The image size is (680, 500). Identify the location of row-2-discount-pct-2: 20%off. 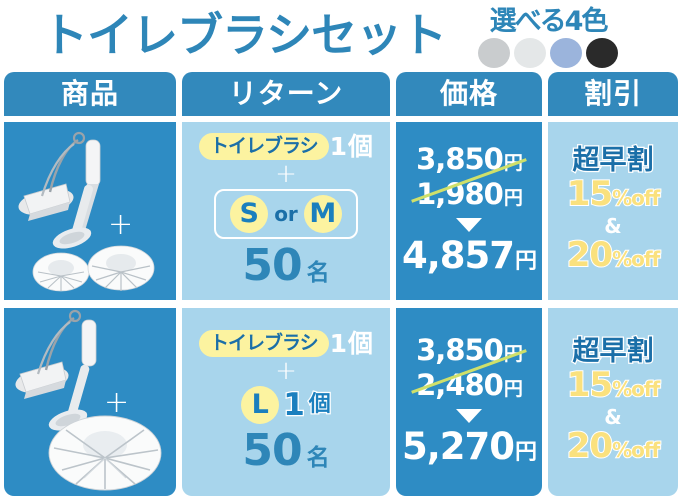
(614, 446).